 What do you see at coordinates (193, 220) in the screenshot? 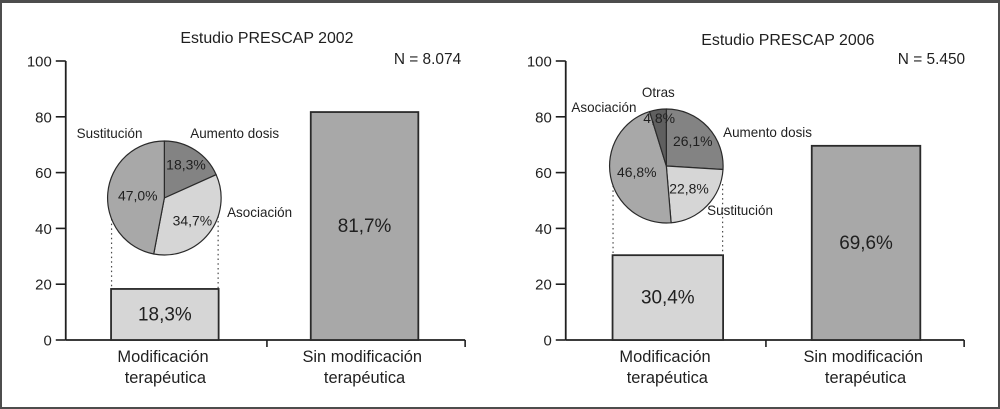
I see `pie-percent-label: 34,7%` at bounding box center [193, 220].